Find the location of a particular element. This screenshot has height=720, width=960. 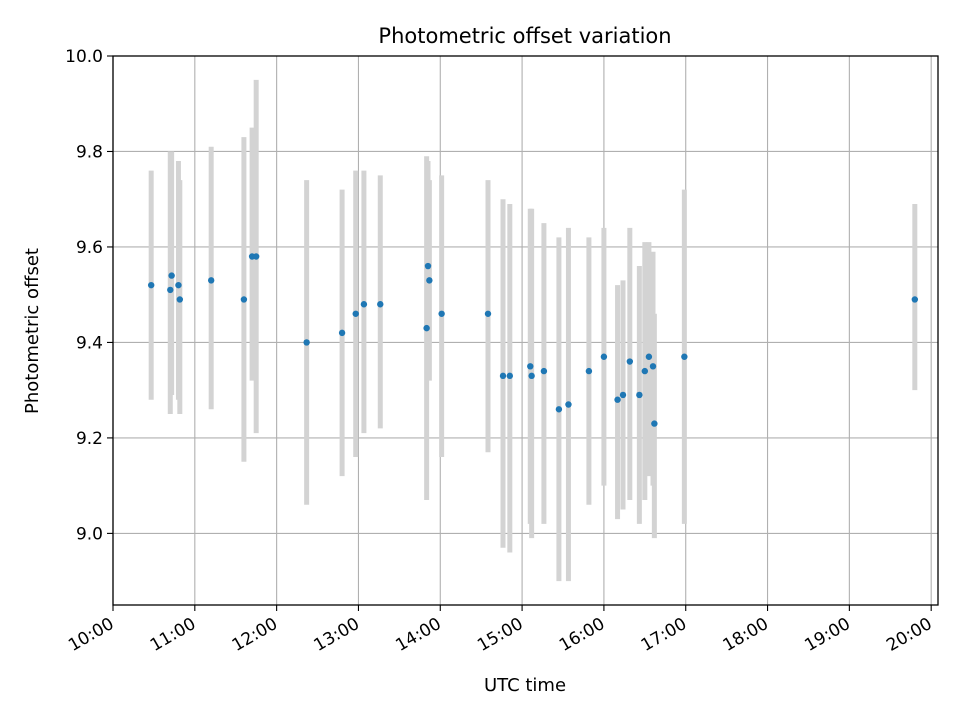

chart-title: Photometric offset variation is located at coordinates (524, 36).